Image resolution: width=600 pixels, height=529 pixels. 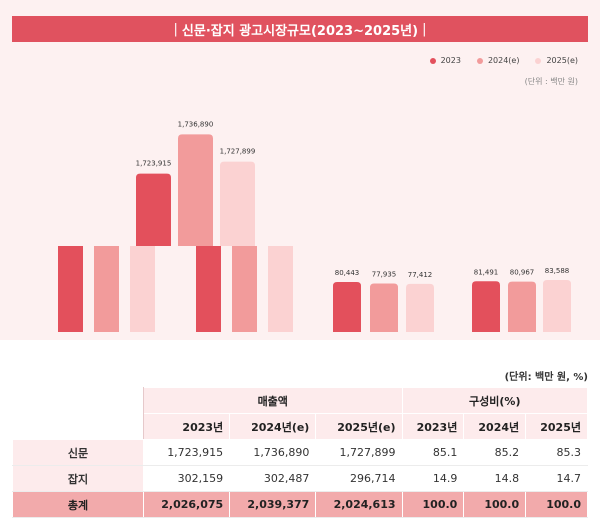 What do you see at coordinates (175, 29) in the screenshot?
I see `title-tick-left: |` at bounding box center [175, 29].